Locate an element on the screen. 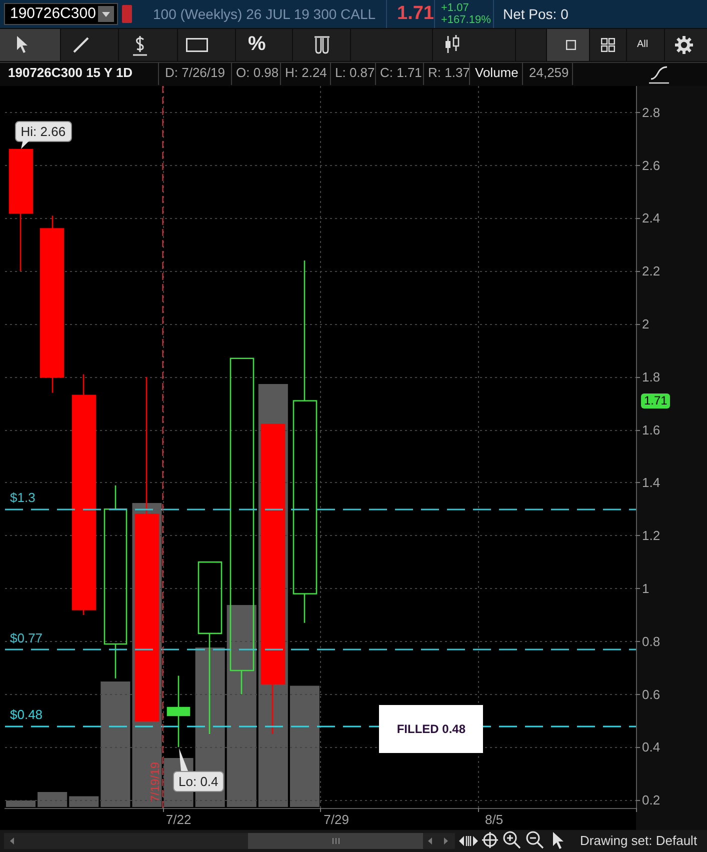  y-tick-label: 1.4 is located at coordinates (651, 482).